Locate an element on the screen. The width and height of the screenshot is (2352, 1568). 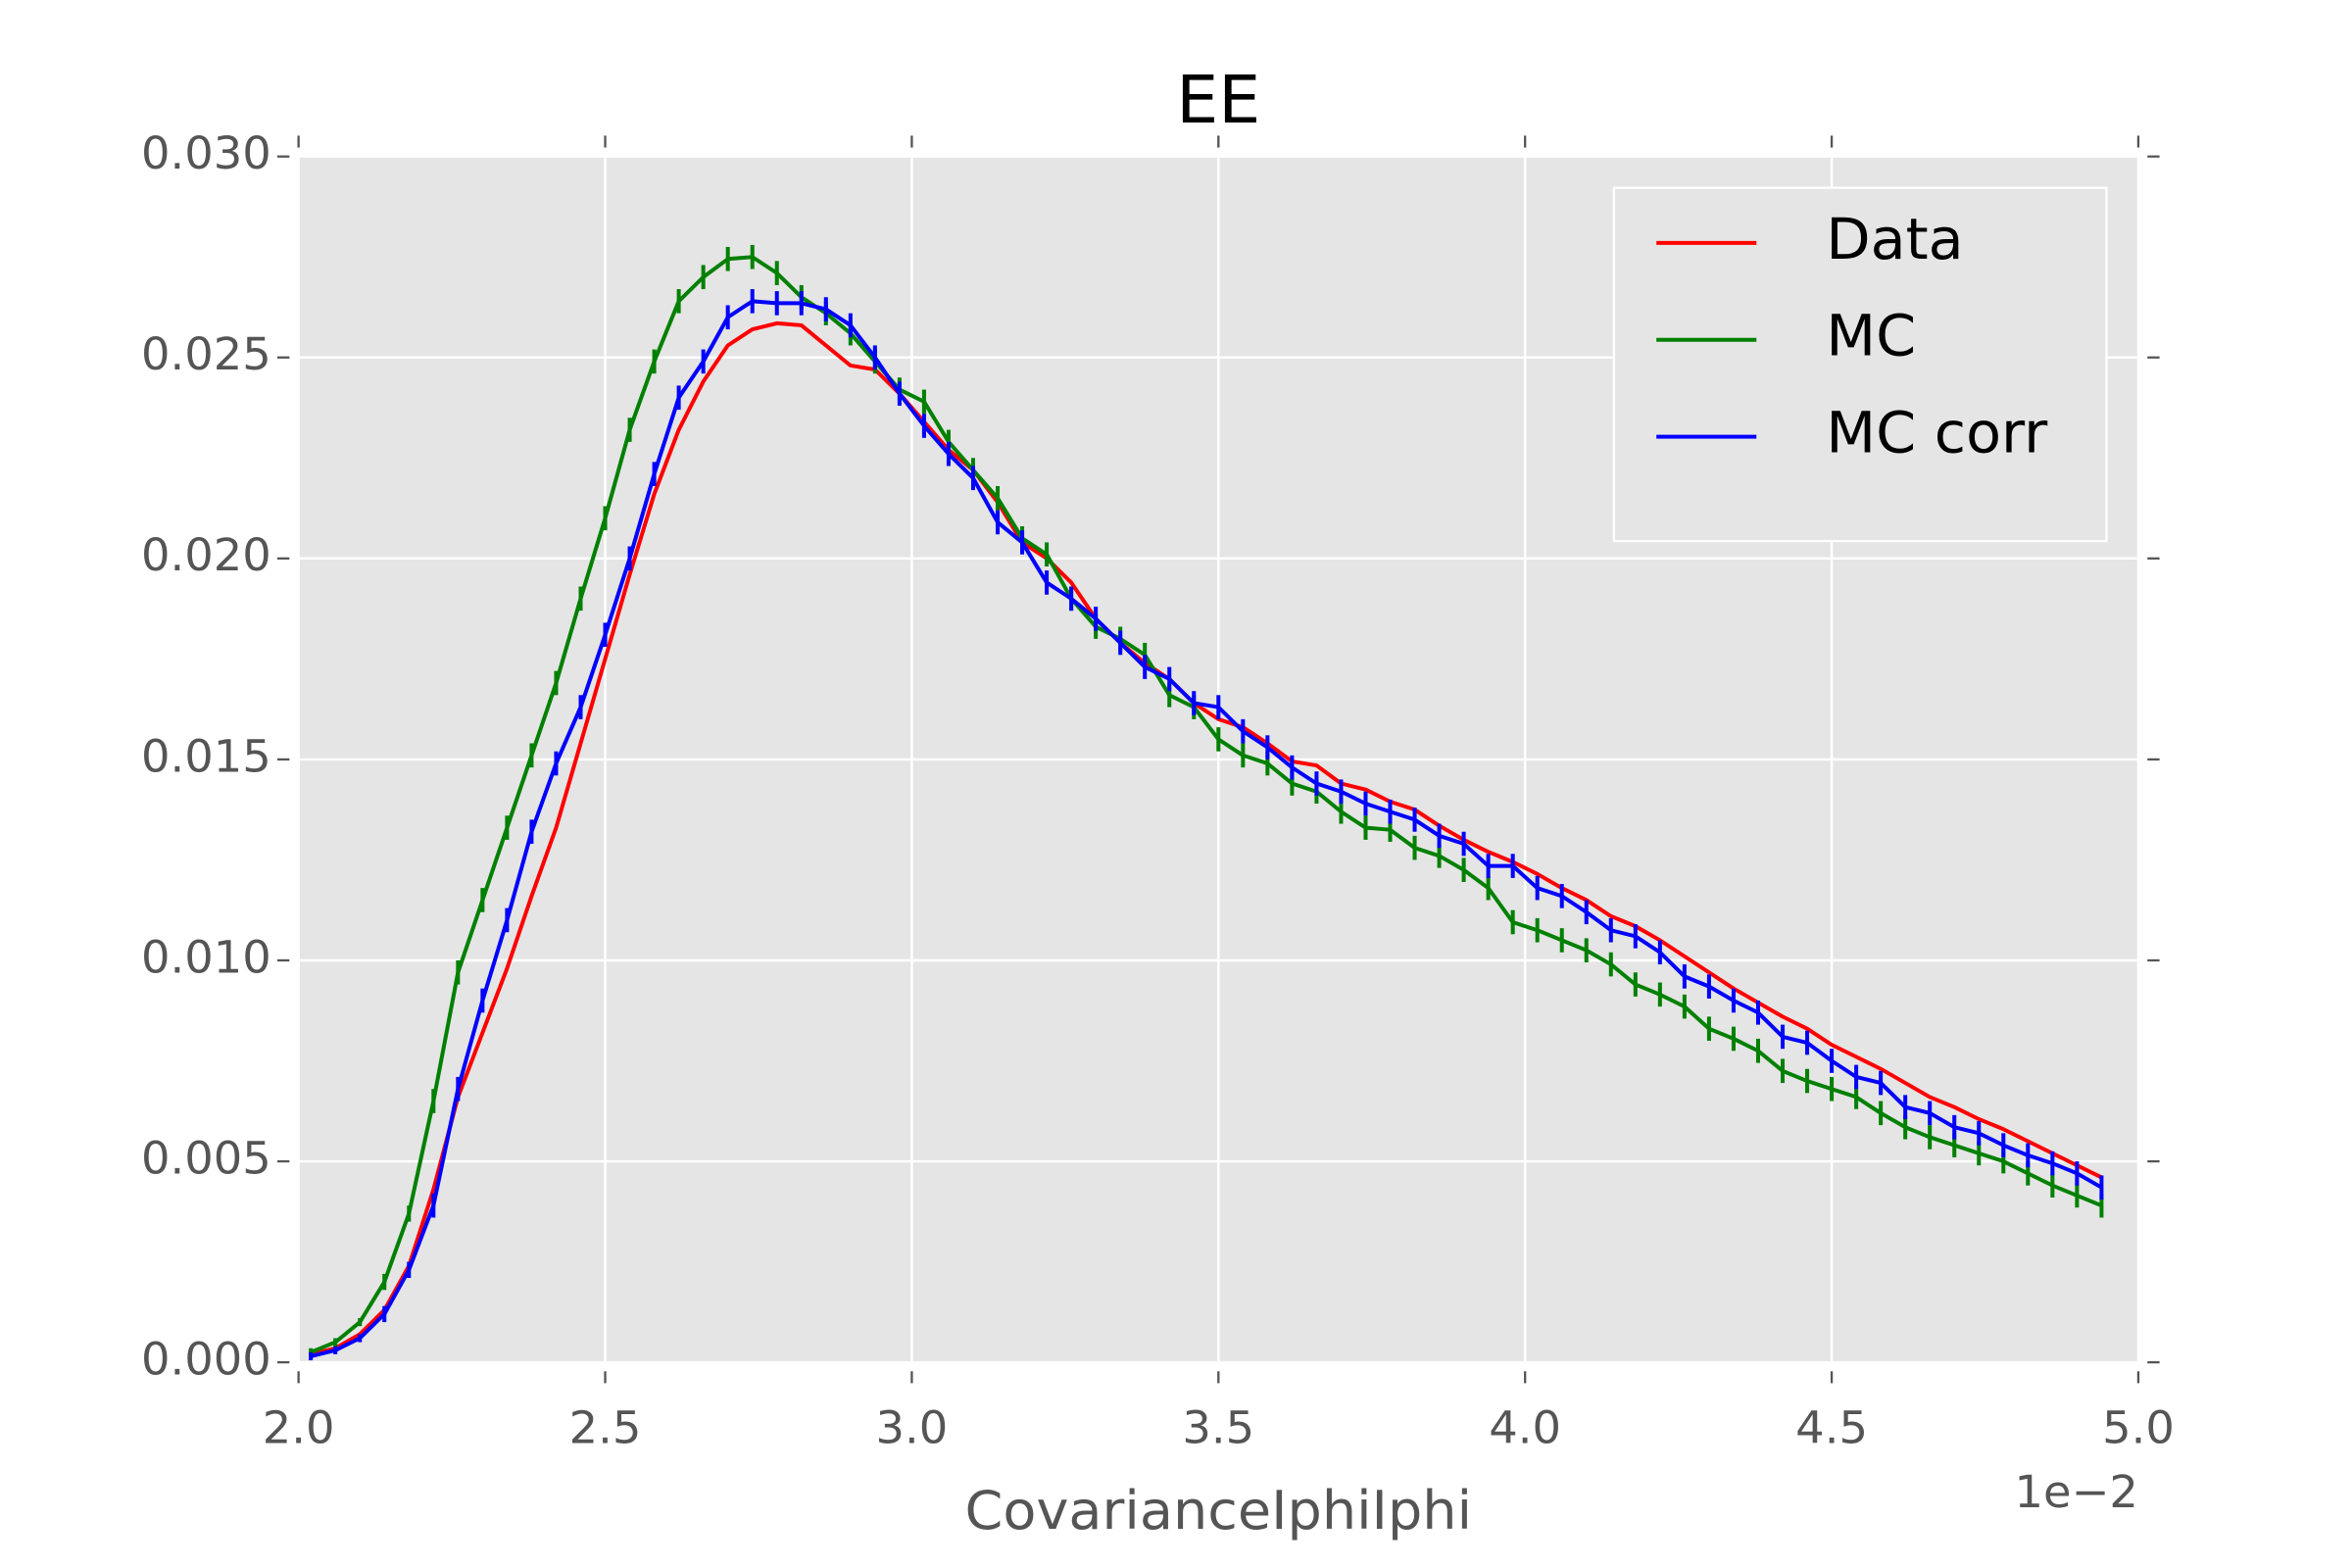
x-offset-label: 1e−2 is located at coordinates (2076, 1491).